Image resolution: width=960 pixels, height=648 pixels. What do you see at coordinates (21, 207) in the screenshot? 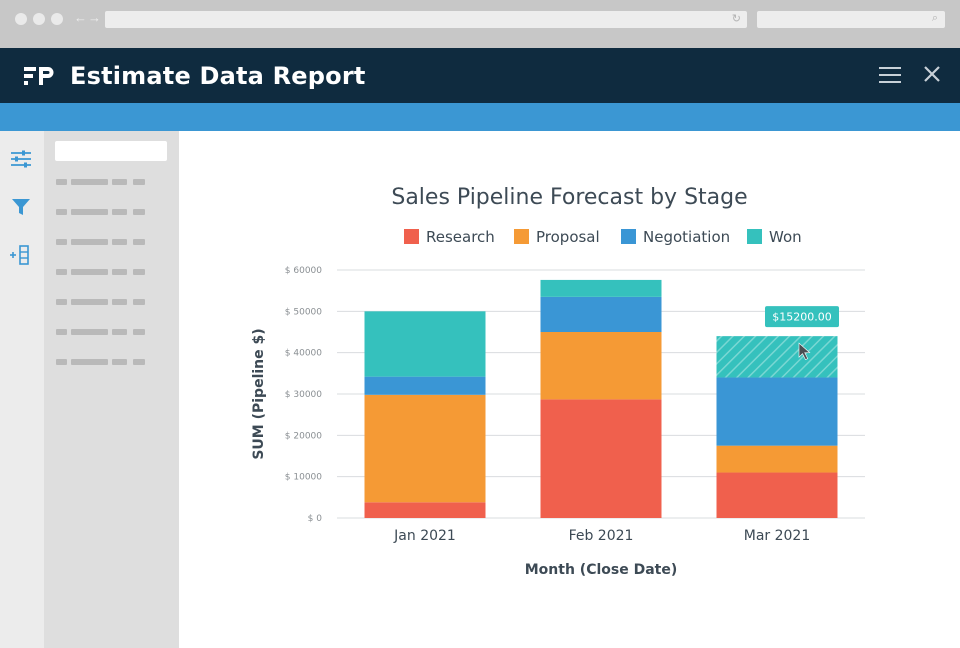
I see `filter-icon` at bounding box center [21, 207].